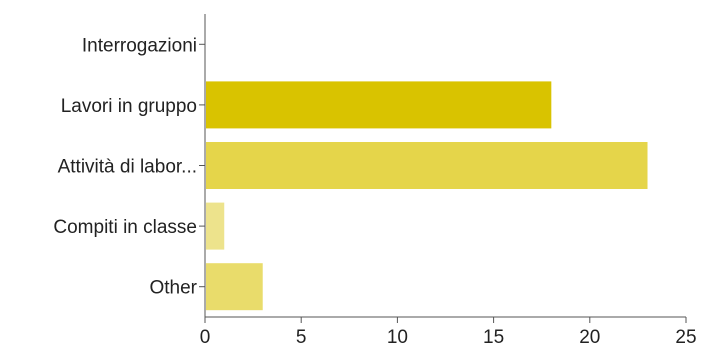 This screenshot has width=704, height=351. Describe the element at coordinates (493, 337) in the screenshot. I see `x-tick-label: 15` at that location.